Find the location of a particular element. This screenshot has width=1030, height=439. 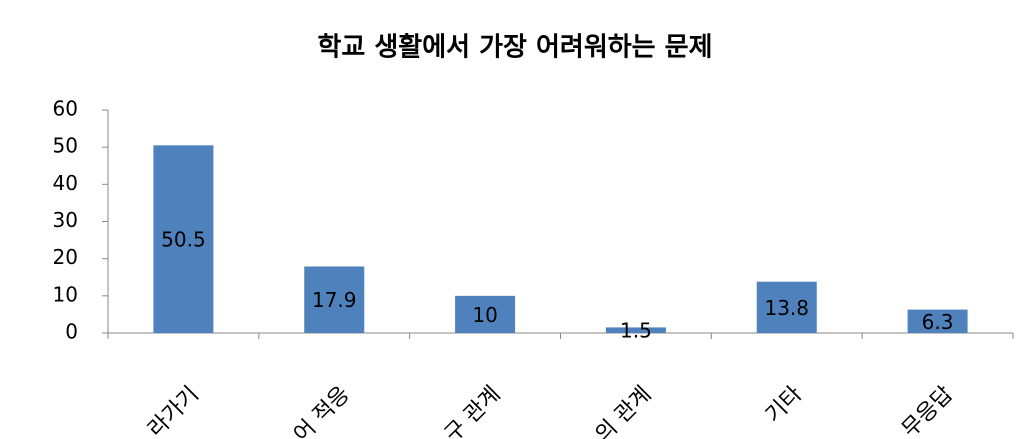

data-label: 50.5 is located at coordinates (183, 240).